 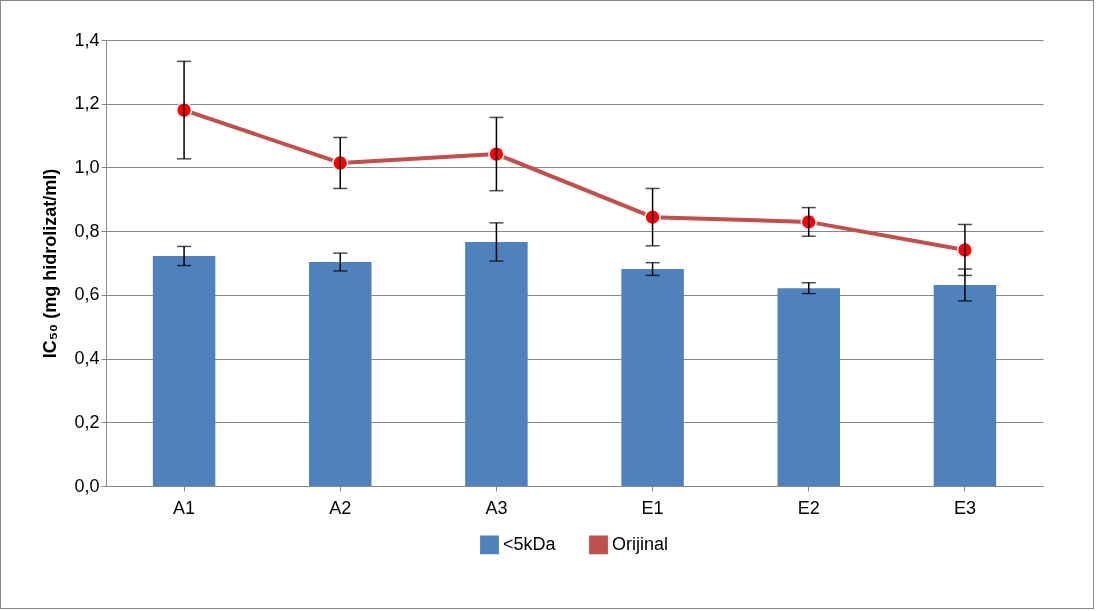 What do you see at coordinates (640, 543) in the screenshot?
I see `legend-label: Orijinal` at bounding box center [640, 543].